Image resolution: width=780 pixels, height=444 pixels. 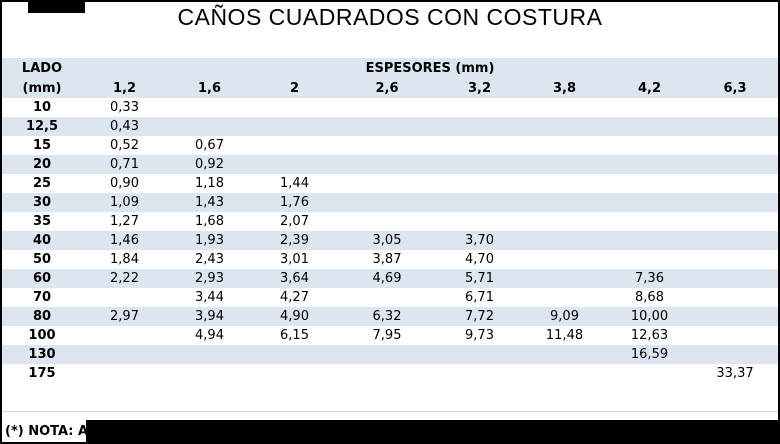 I want to click on table-row: 15 0,52 0,67, so click(x=390, y=145).